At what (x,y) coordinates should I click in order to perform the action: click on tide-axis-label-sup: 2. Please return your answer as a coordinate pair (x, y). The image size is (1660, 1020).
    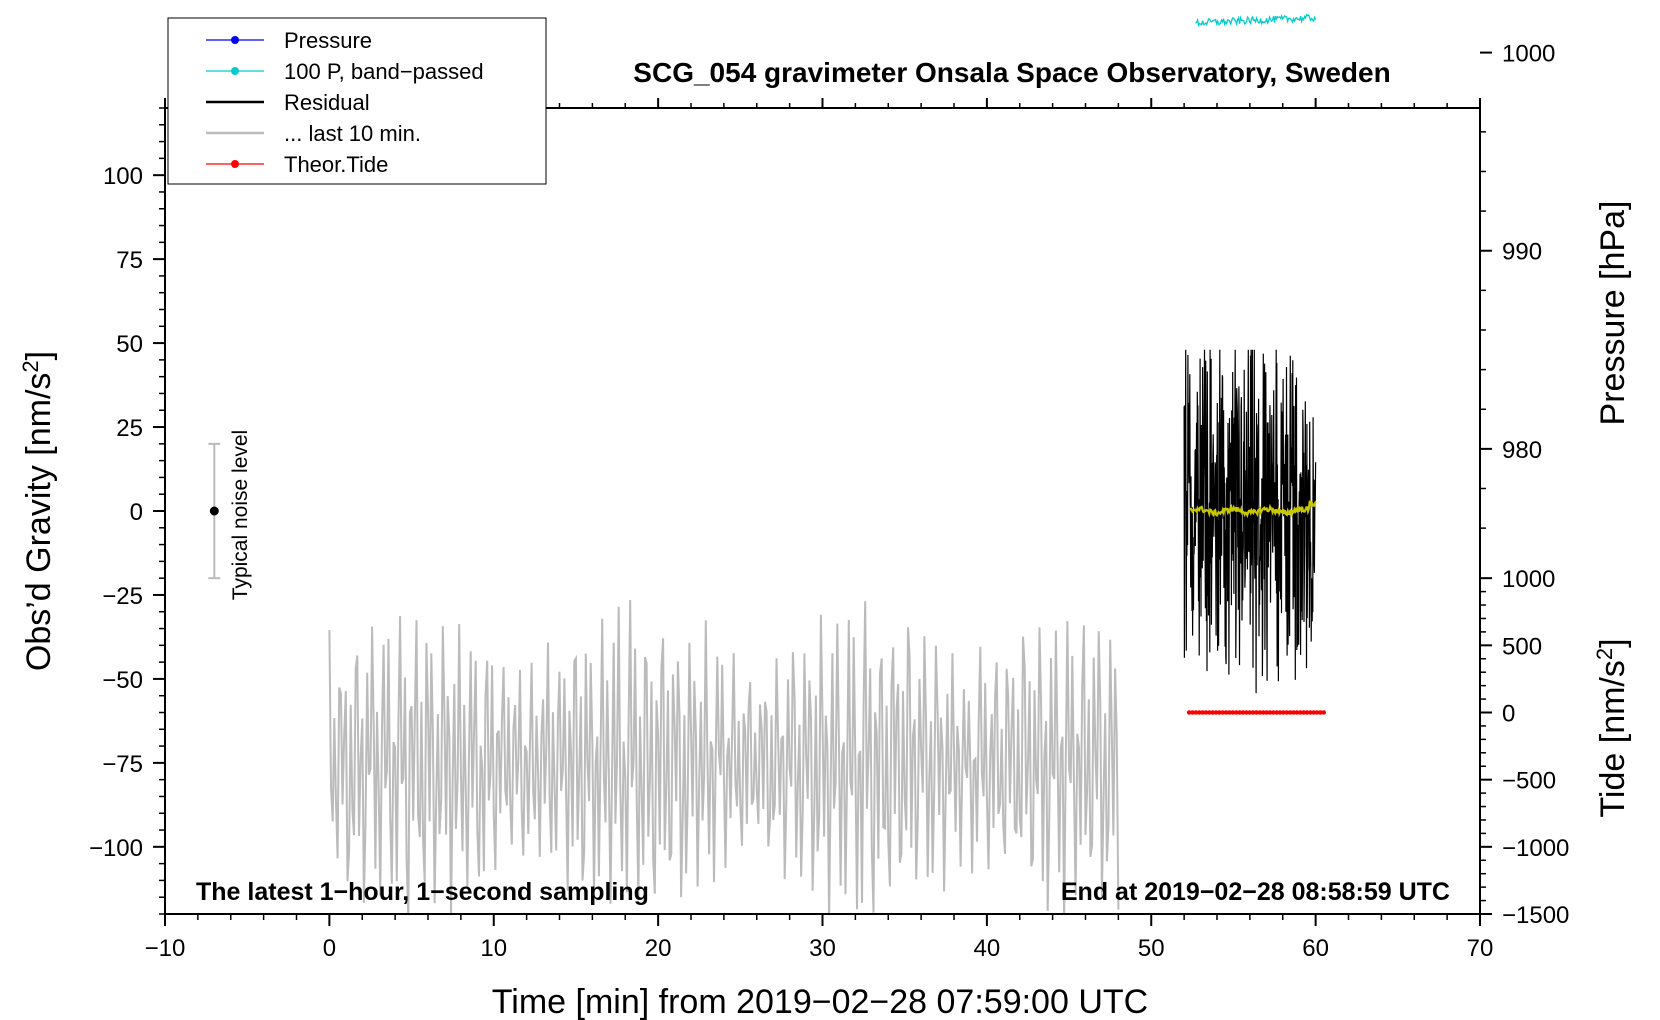
    Looking at the image, I should click on (1604, 654).